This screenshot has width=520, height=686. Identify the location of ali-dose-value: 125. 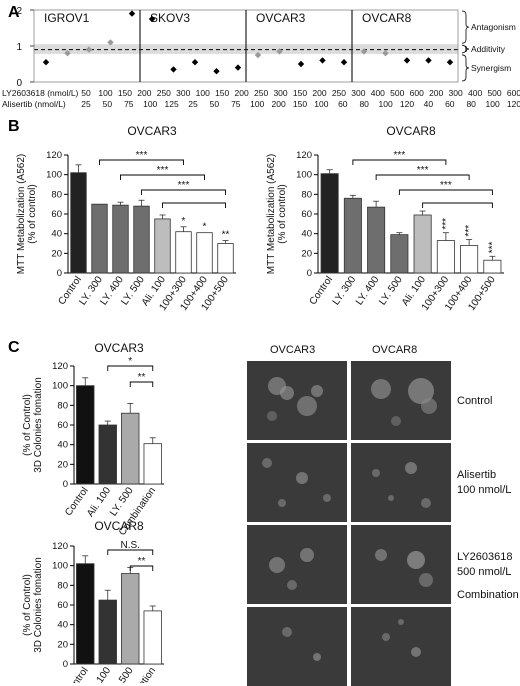
(172, 104).